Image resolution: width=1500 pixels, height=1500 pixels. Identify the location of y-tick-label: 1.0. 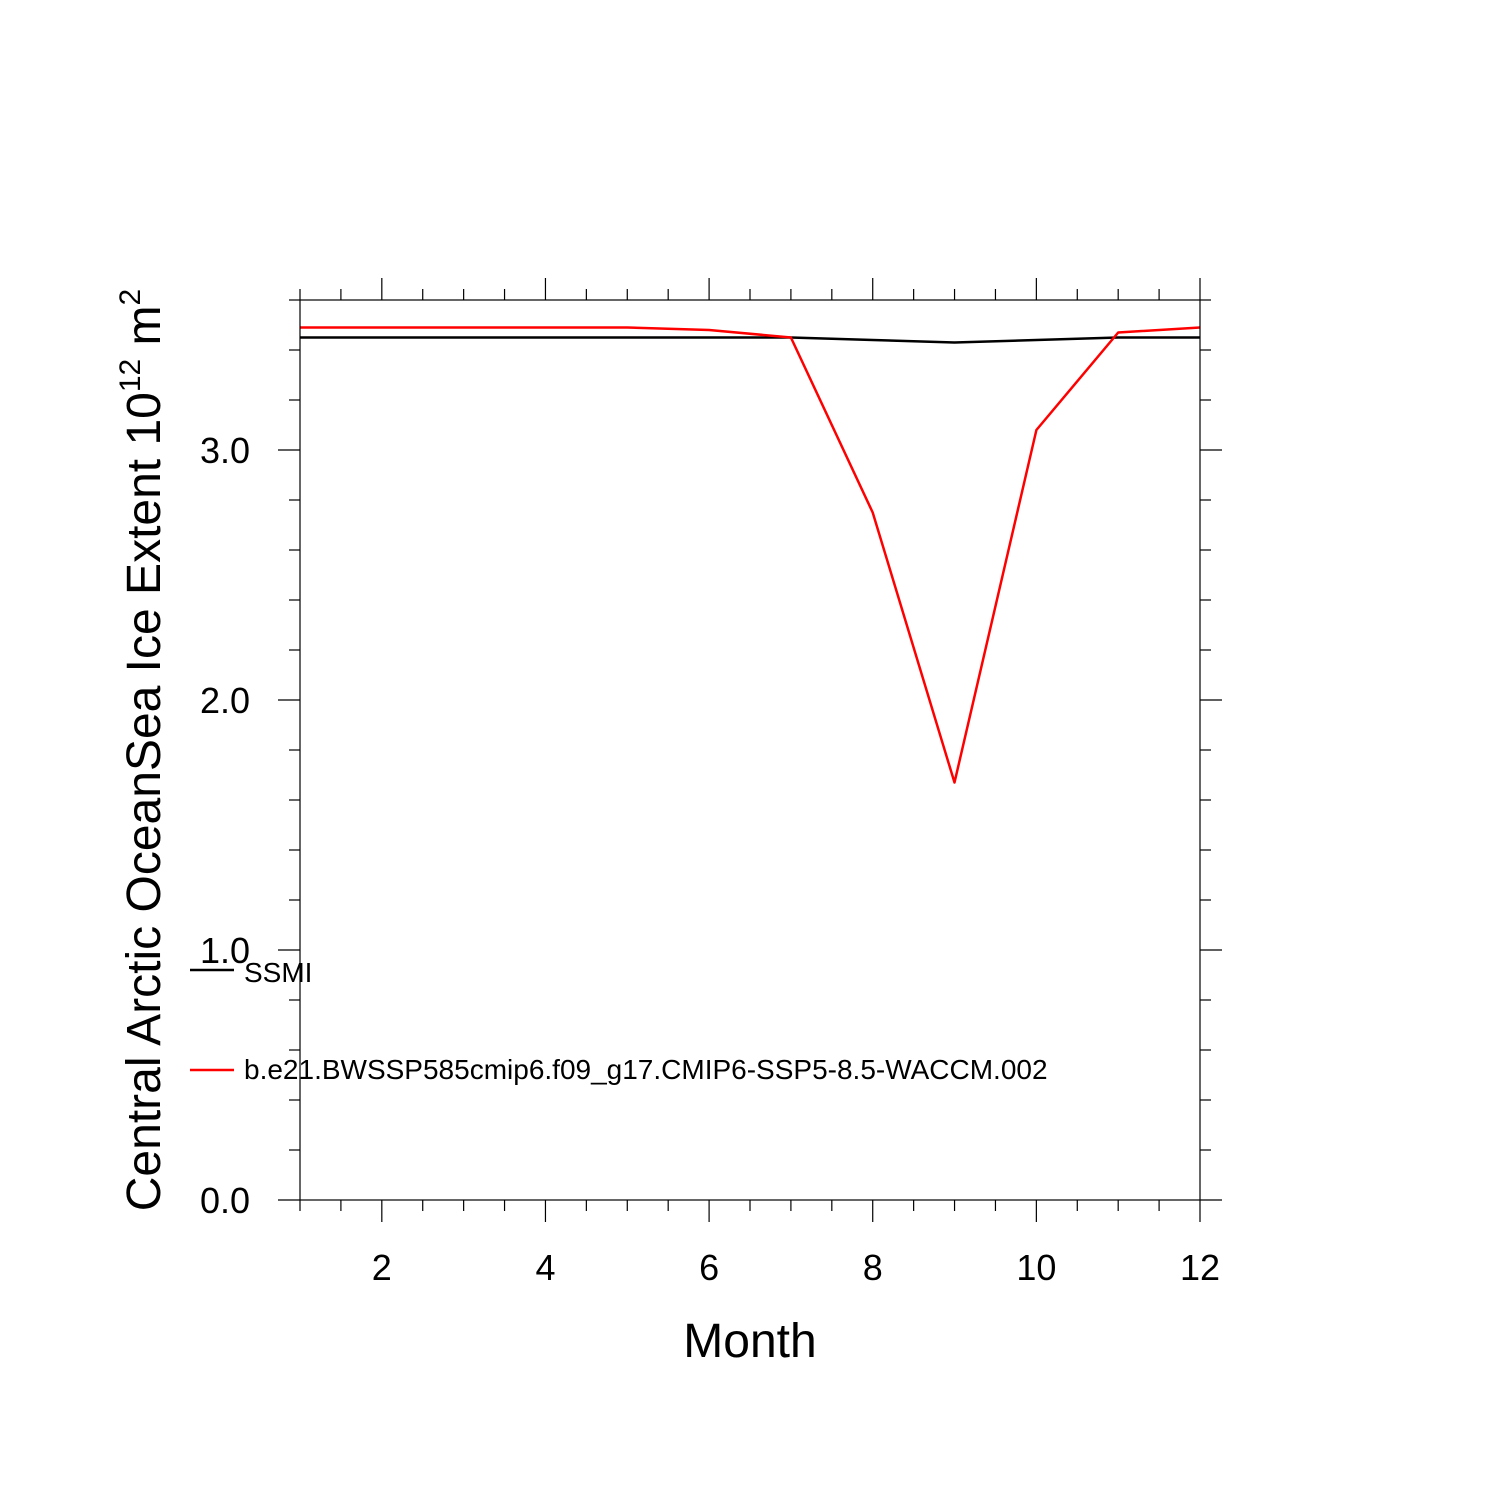
(225, 950).